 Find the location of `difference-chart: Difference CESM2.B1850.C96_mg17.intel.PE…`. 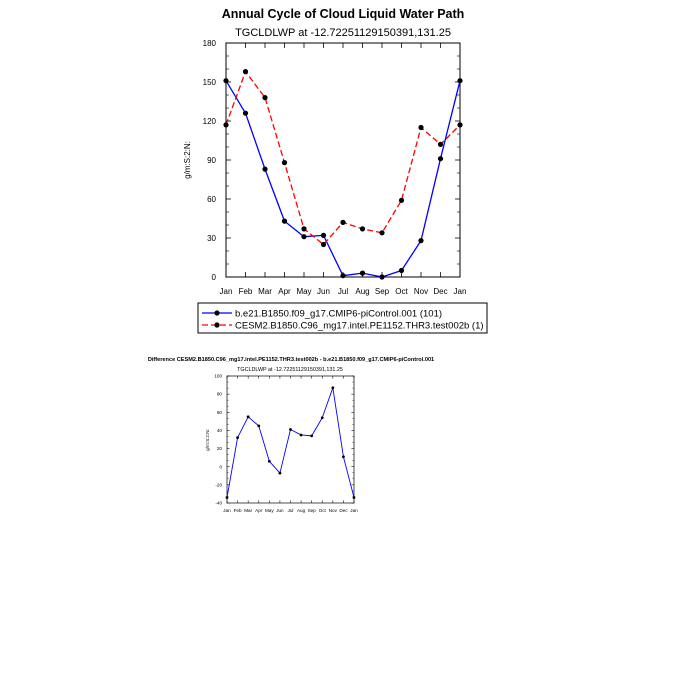

difference-chart: Difference CESM2.B1850.C96_mg17.intel.PE… is located at coordinates (291, 435).